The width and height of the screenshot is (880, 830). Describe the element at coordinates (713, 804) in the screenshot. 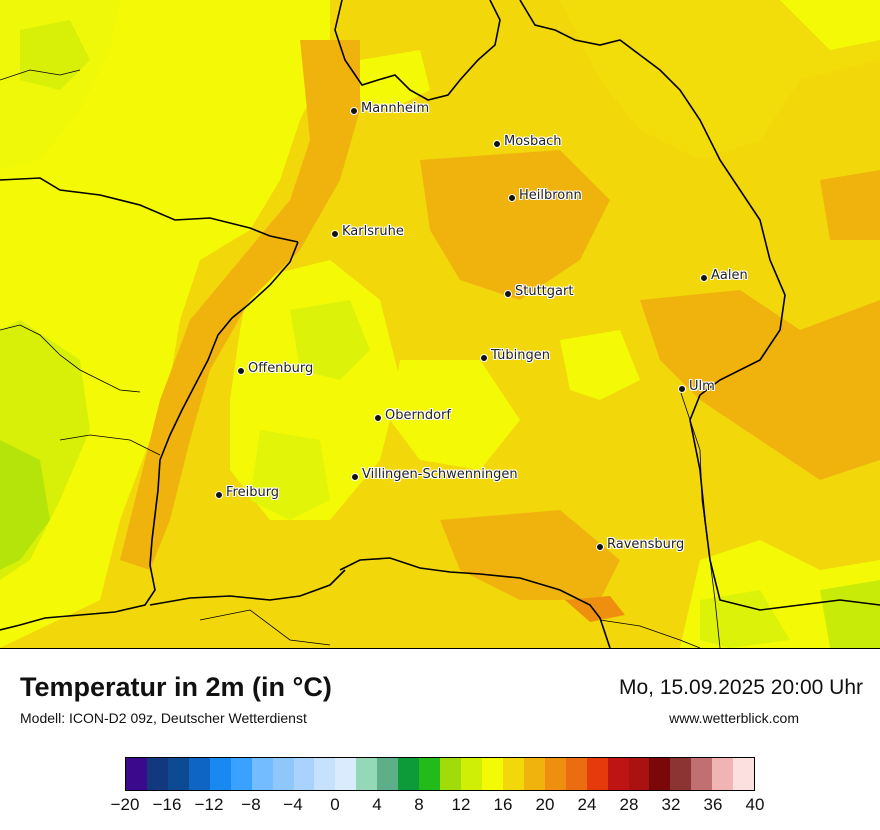

I see `scale-tick-label: 36` at that location.